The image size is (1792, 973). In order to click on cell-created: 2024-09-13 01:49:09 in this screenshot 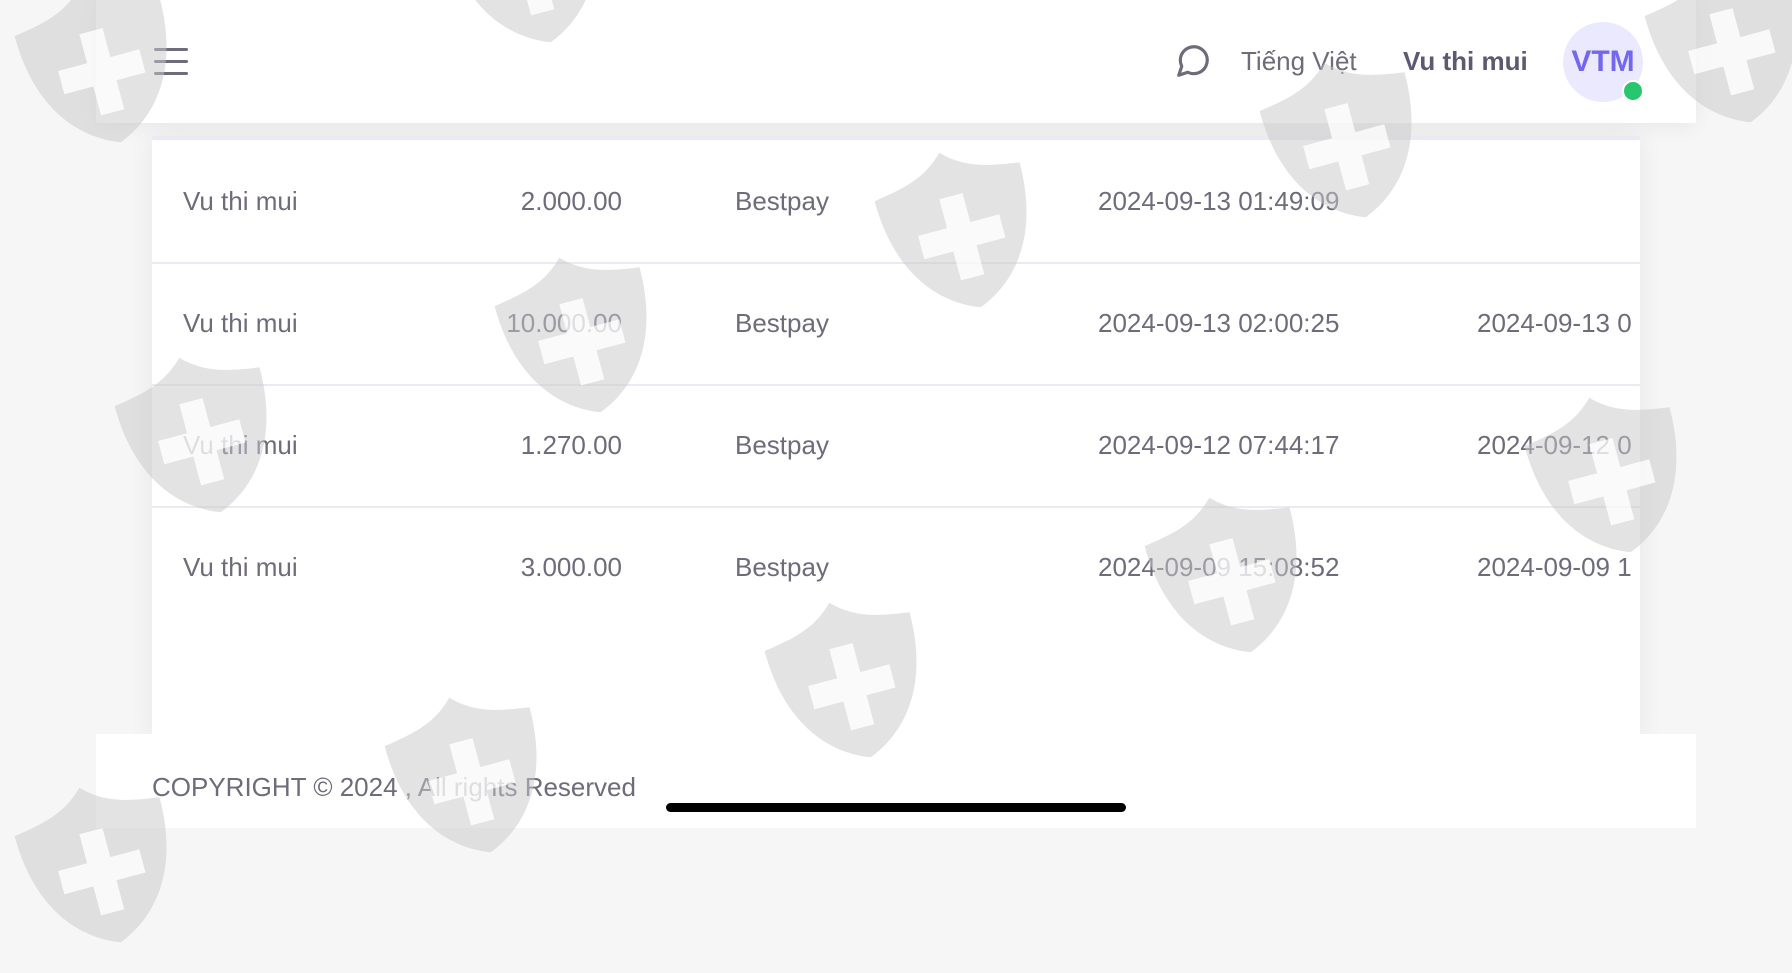, I will do `click(1219, 201)`.